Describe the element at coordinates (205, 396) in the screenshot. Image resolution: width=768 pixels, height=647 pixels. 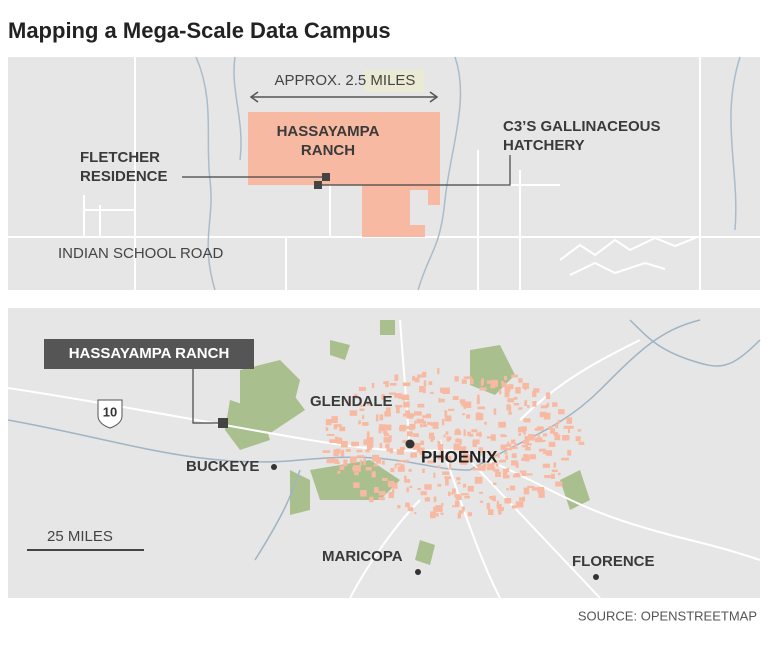
I see `leader-line` at that location.